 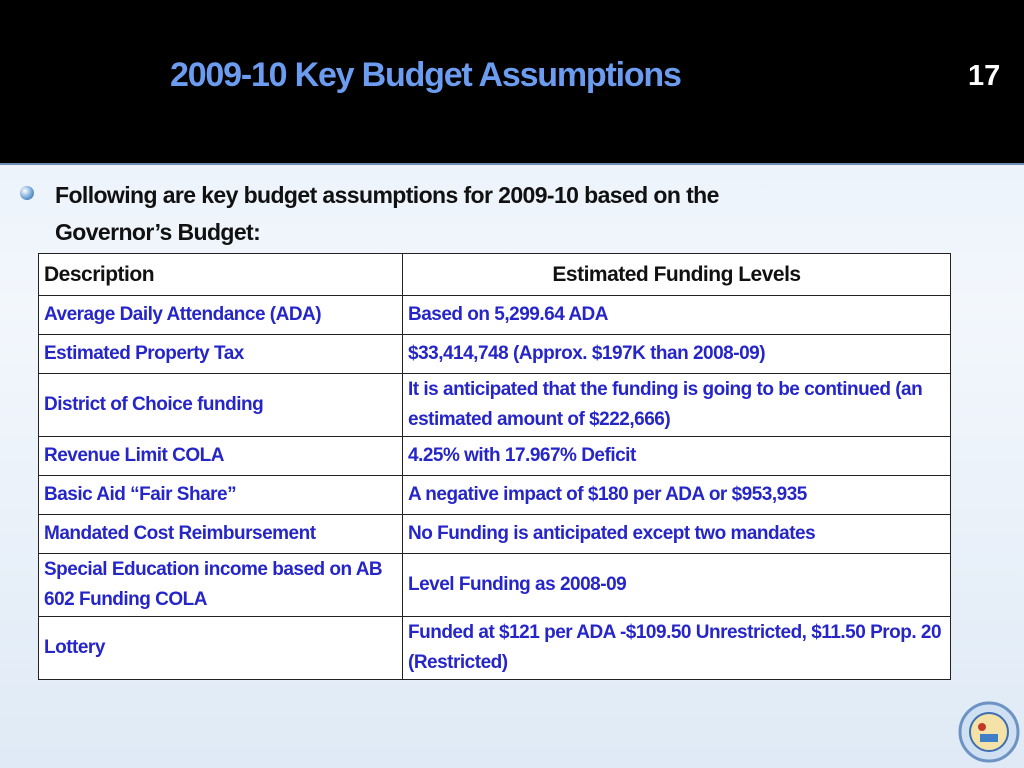 I want to click on column-header: Estimated Funding Levels, so click(x=676, y=274).